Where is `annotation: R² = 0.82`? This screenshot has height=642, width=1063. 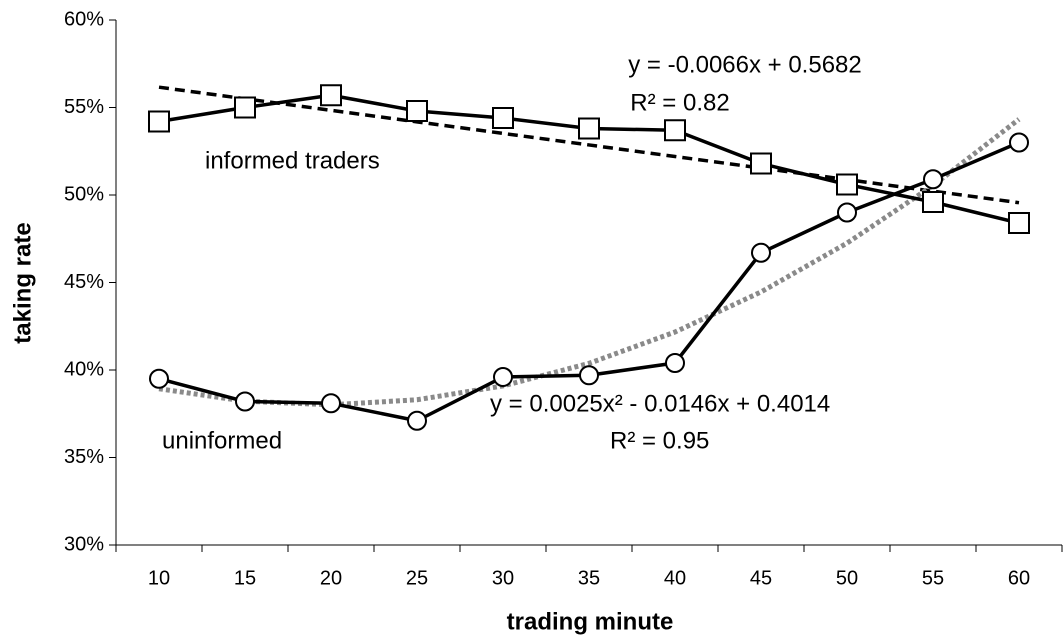
annotation: R² = 0.82 is located at coordinates (679, 102).